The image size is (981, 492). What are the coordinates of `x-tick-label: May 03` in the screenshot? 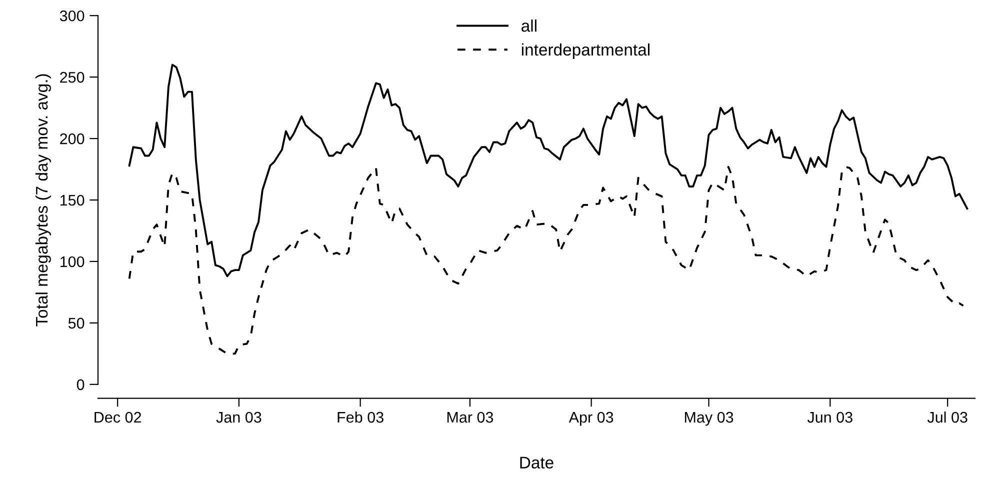 It's located at (709, 419).